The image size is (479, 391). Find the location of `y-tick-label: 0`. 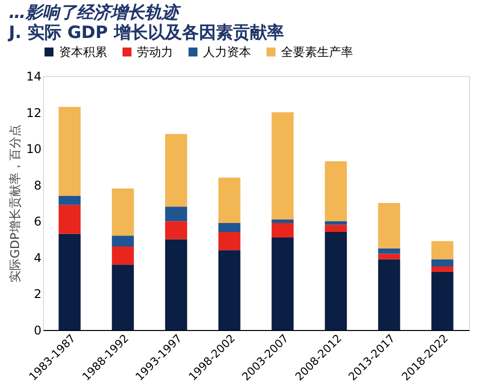

y-tick-label: 0 is located at coordinates (38, 331).